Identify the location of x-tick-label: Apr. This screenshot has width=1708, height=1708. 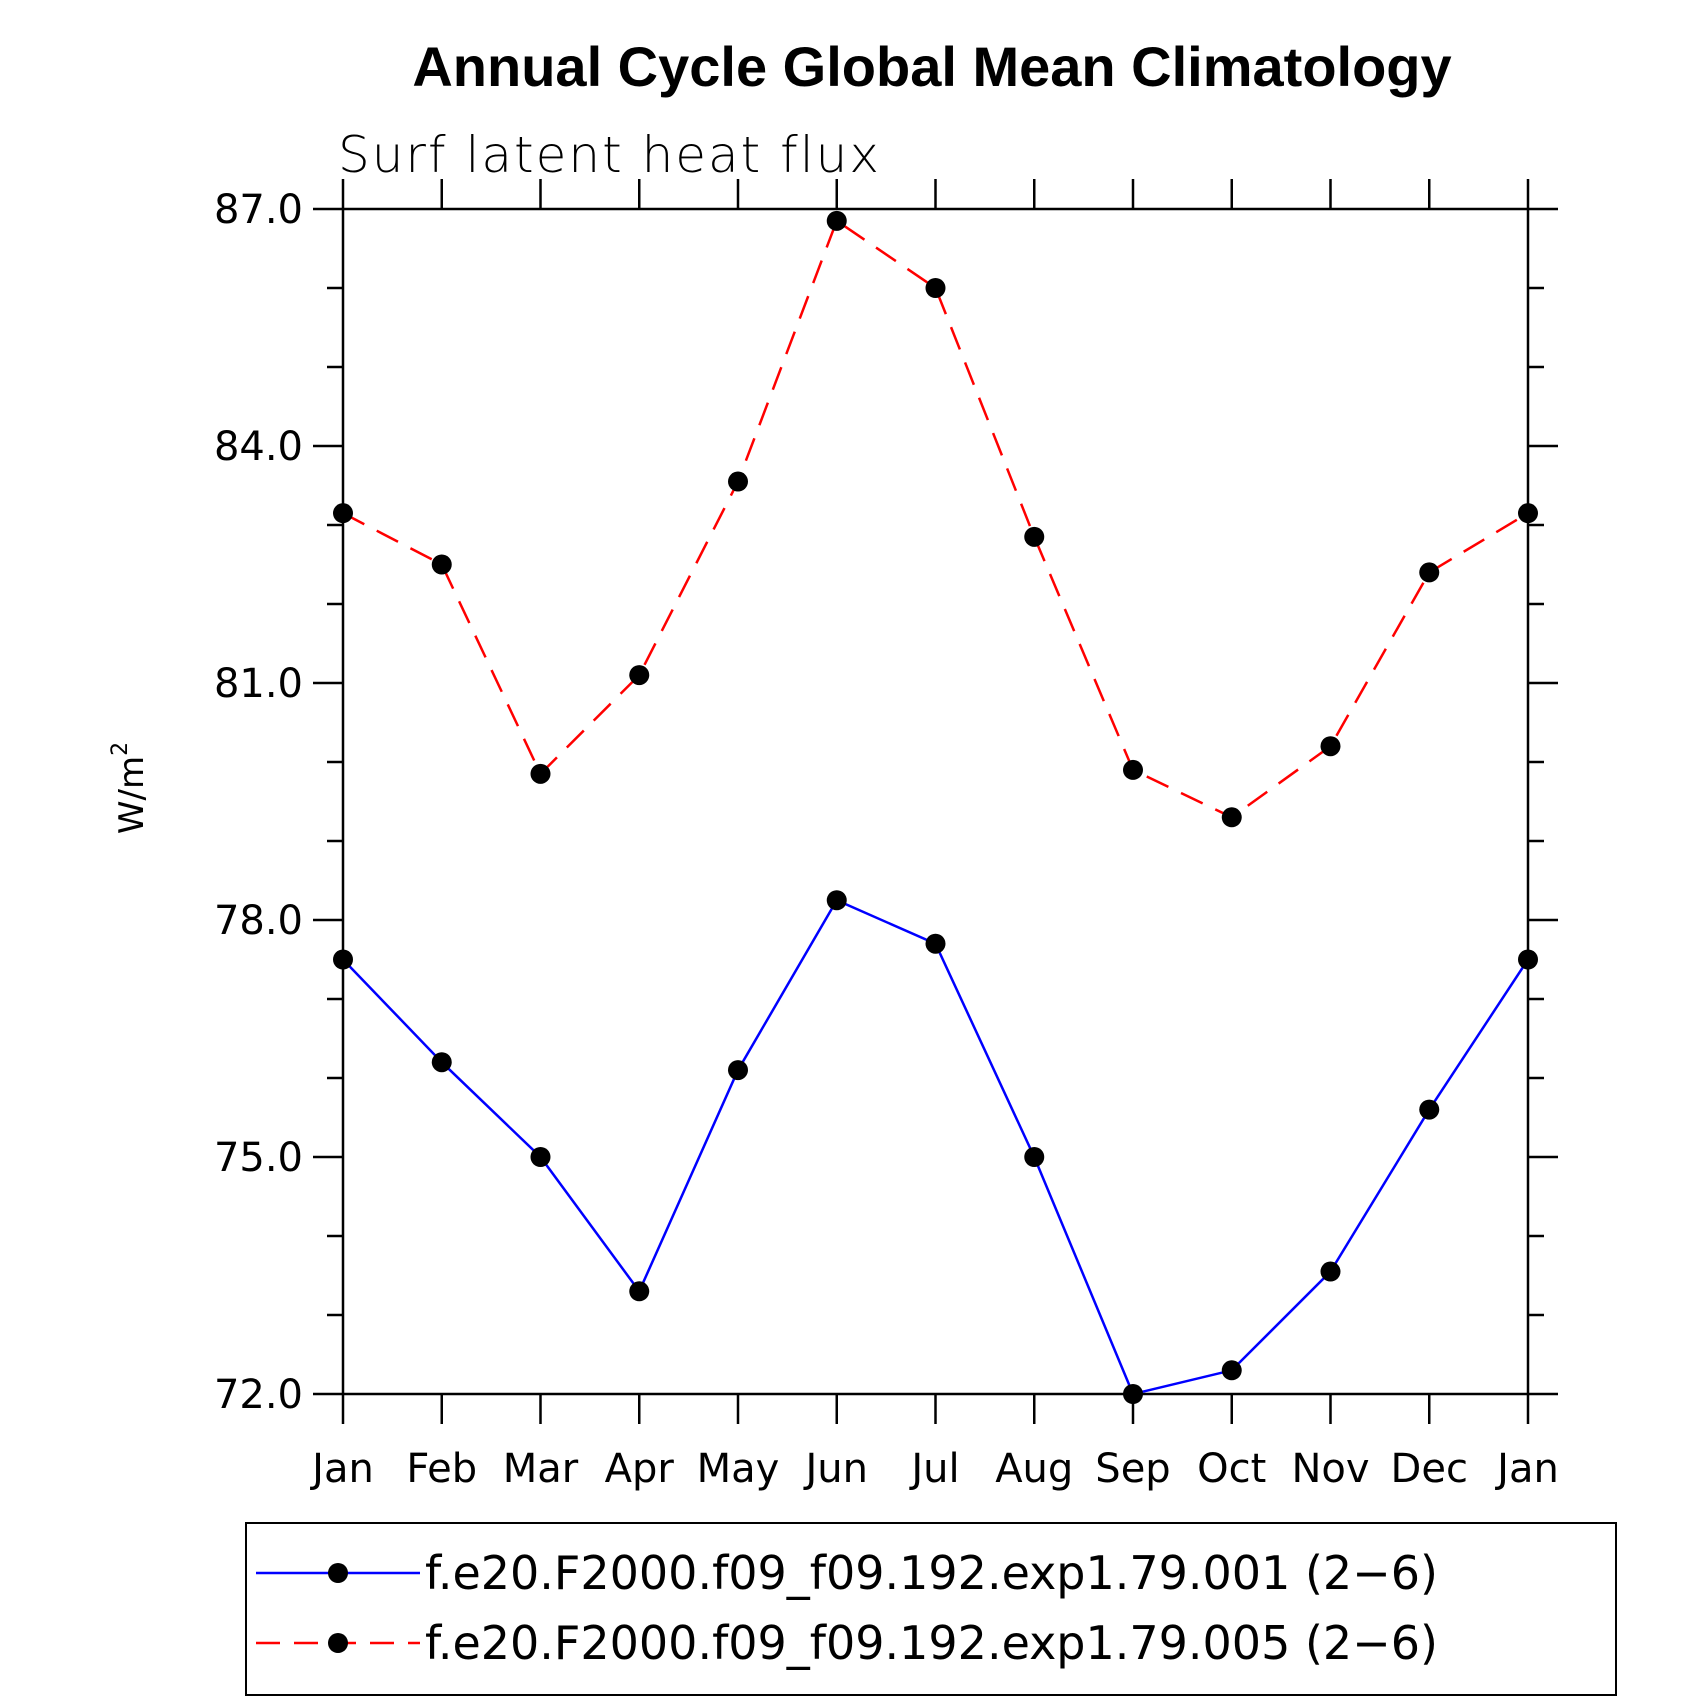
(640, 1469).